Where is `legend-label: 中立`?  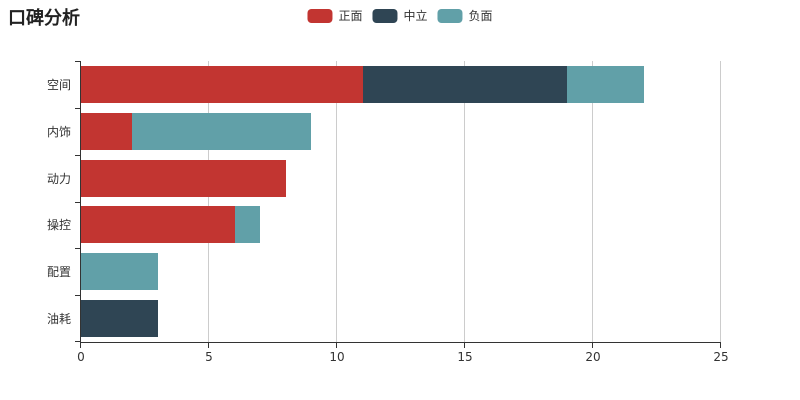
legend-label: 中立 is located at coordinates (415, 16).